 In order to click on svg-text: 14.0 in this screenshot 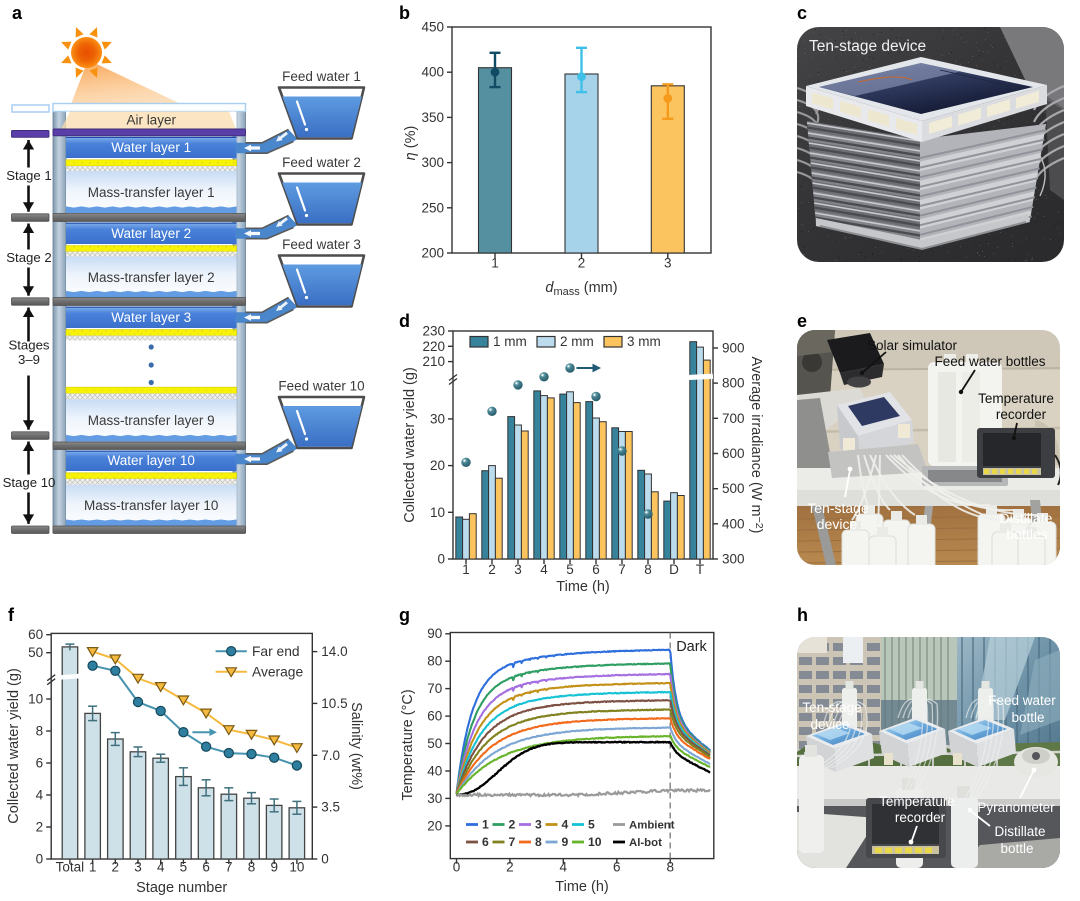, I will do `click(334, 651)`.